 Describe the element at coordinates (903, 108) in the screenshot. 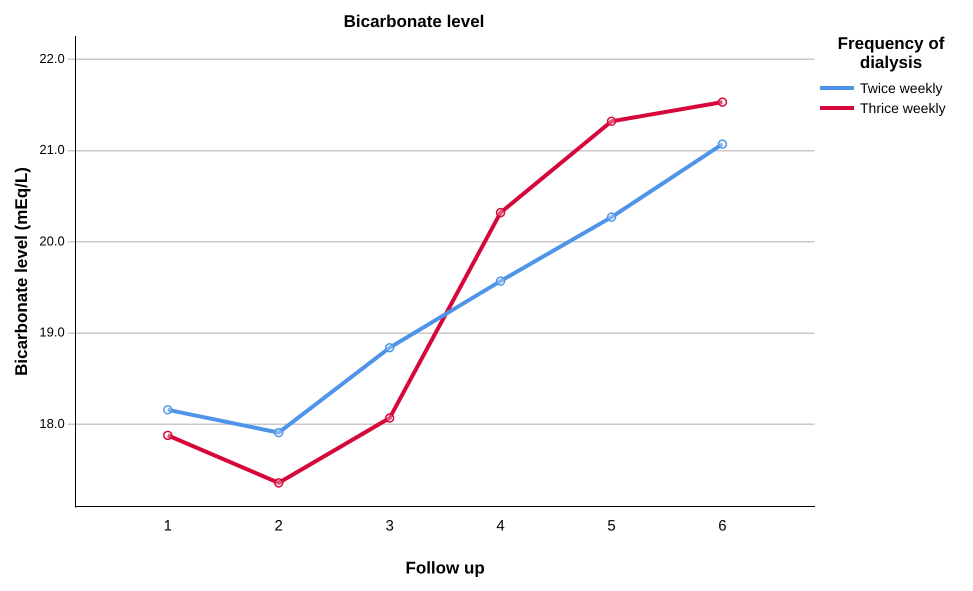

I see `legend-label: Thrice weekly` at that location.